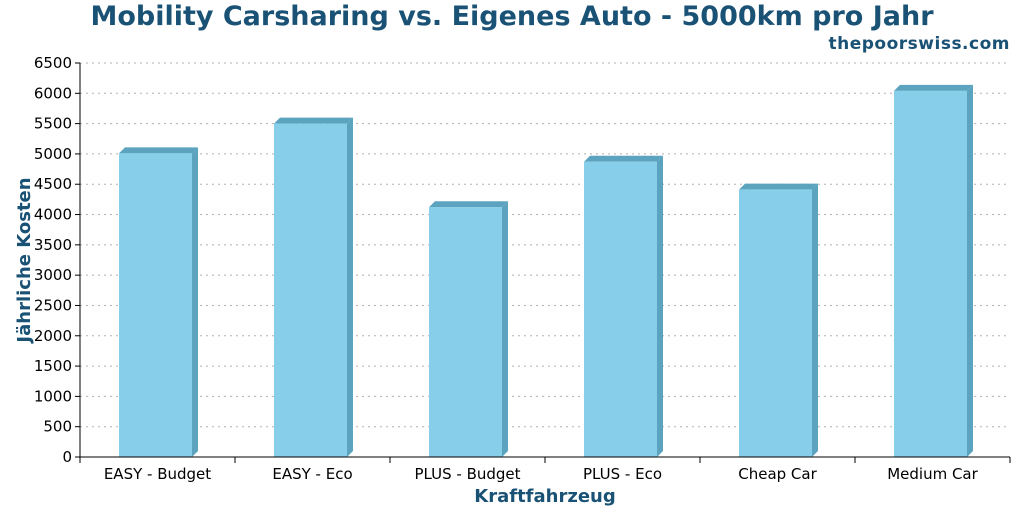  I want to click on x-axis-title: Kraftfahrzeug, so click(544, 496).